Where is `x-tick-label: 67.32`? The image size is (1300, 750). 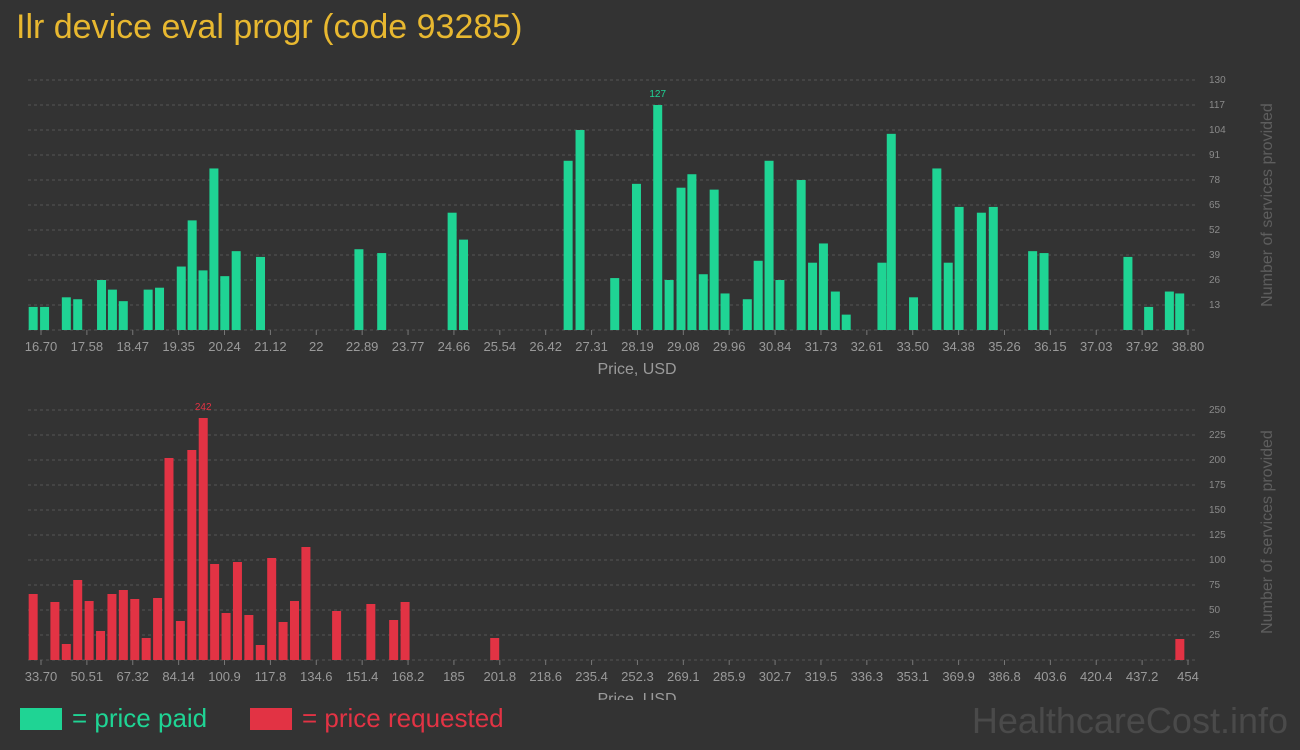 x-tick-label: 67.32 is located at coordinates (132, 676).